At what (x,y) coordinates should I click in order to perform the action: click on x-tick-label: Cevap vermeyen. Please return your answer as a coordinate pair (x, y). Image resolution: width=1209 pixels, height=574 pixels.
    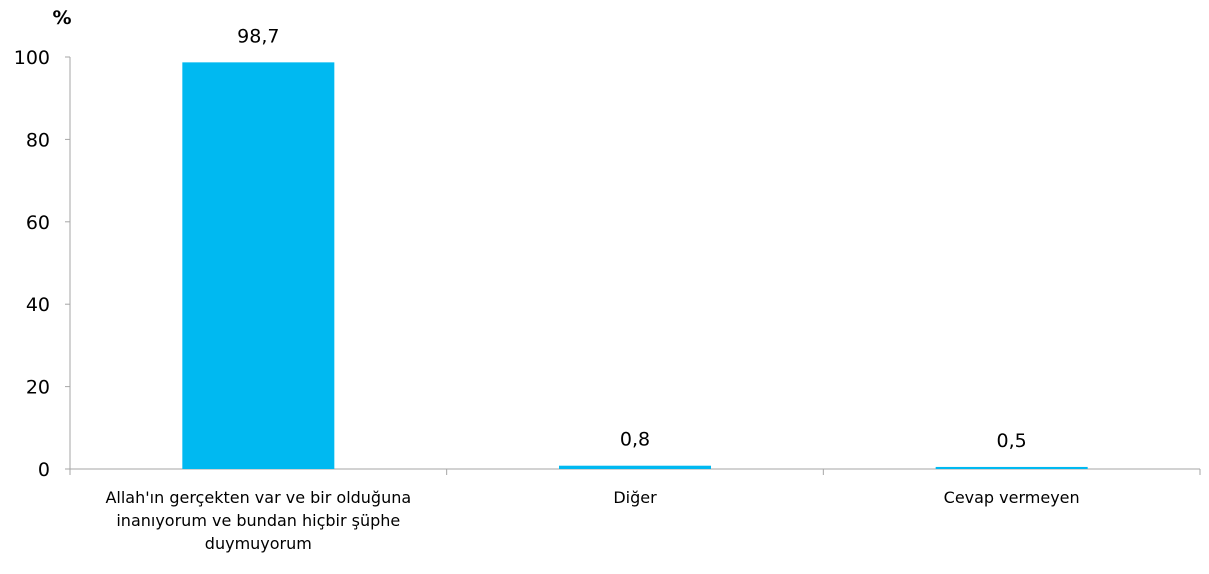
    Looking at the image, I should click on (1012, 497).